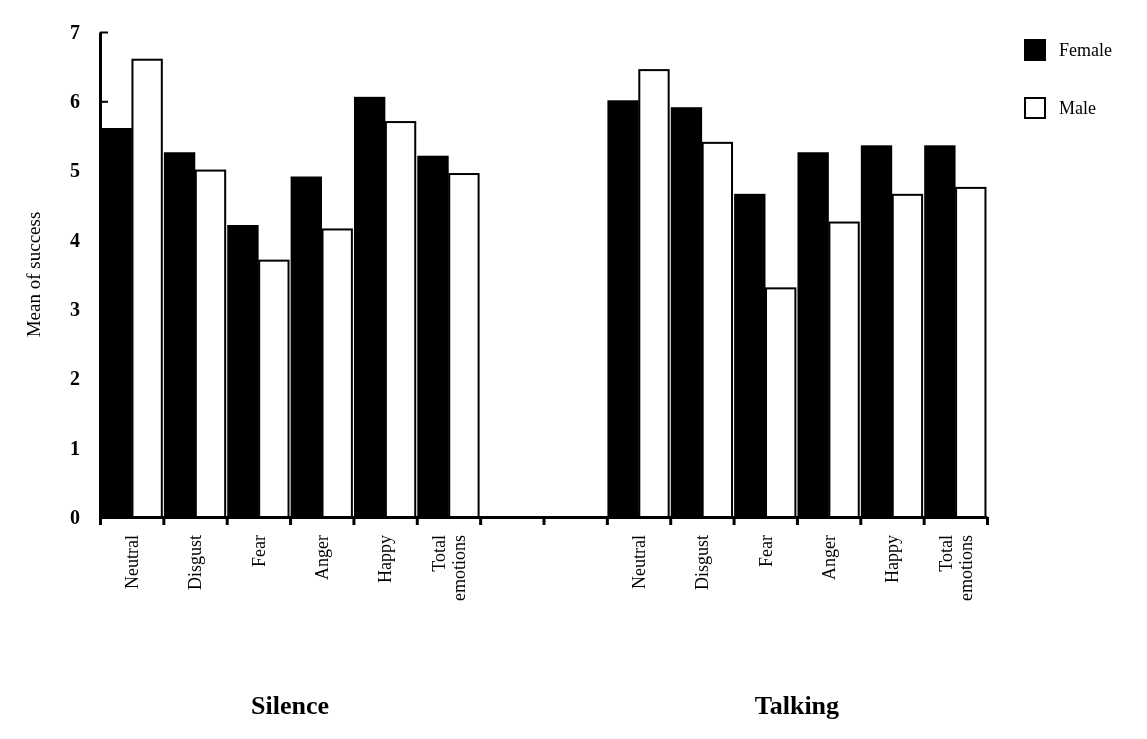  Describe the element at coordinates (75, 170) in the screenshot. I see `y-tick-label: 5` at that location.